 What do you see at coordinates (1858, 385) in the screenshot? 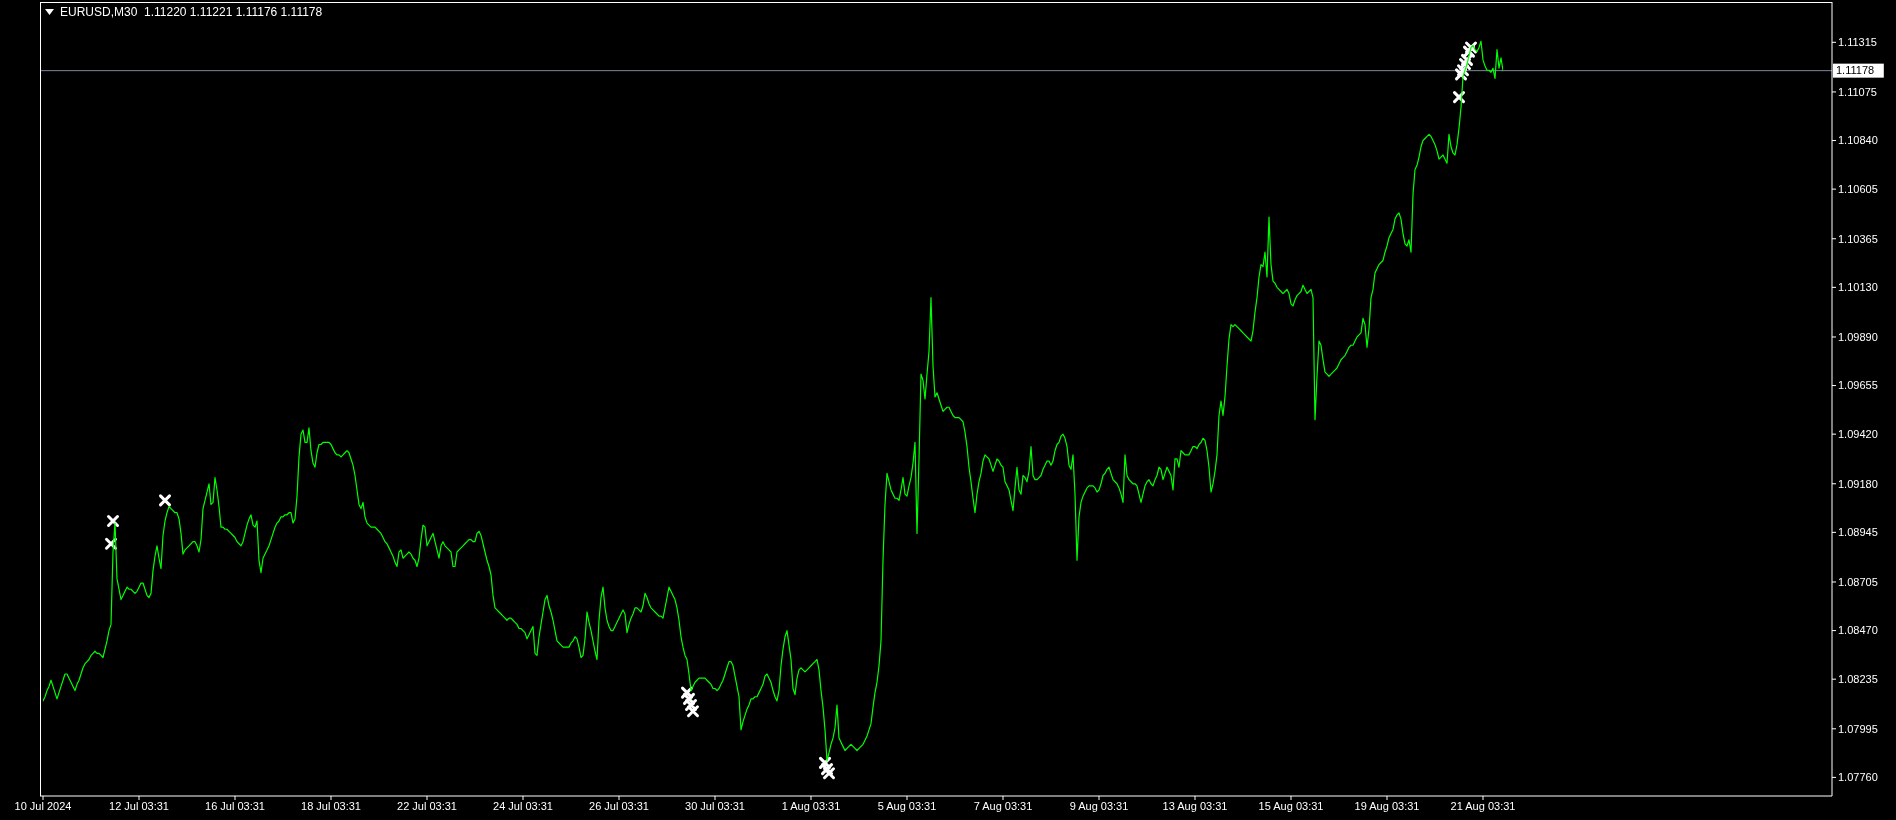
I see `y-tick-label: 1.09655` at bounding box center [1858, 385].